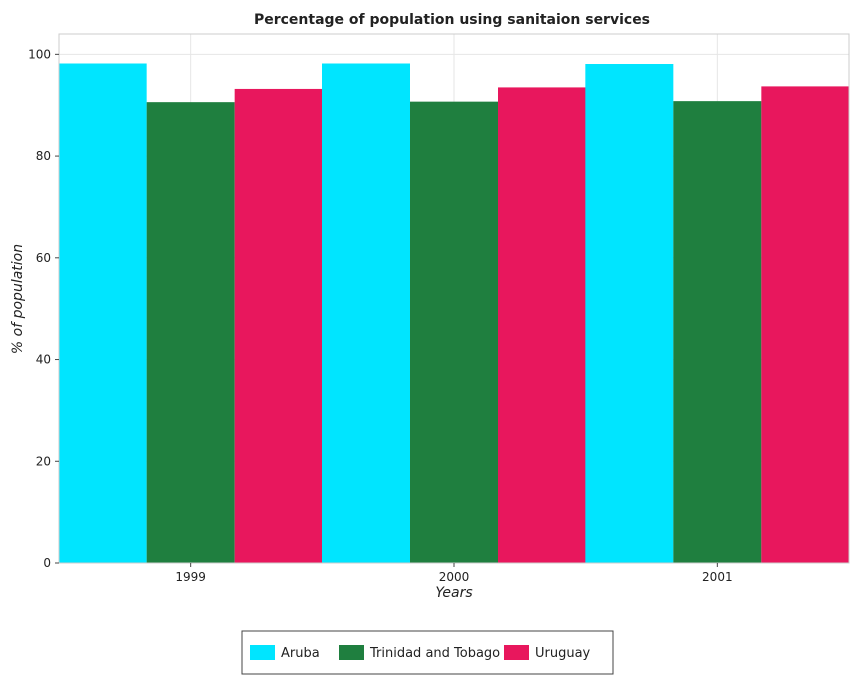 This screenshot has width=855, height=700. I want to click on bar-aruba-2001, so click(629, 314).